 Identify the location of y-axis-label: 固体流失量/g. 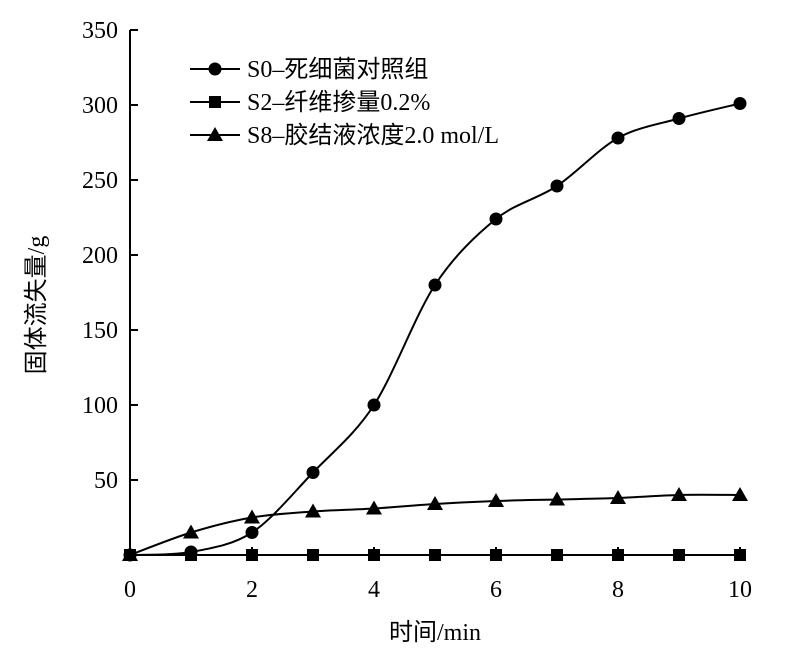
(36, 305).